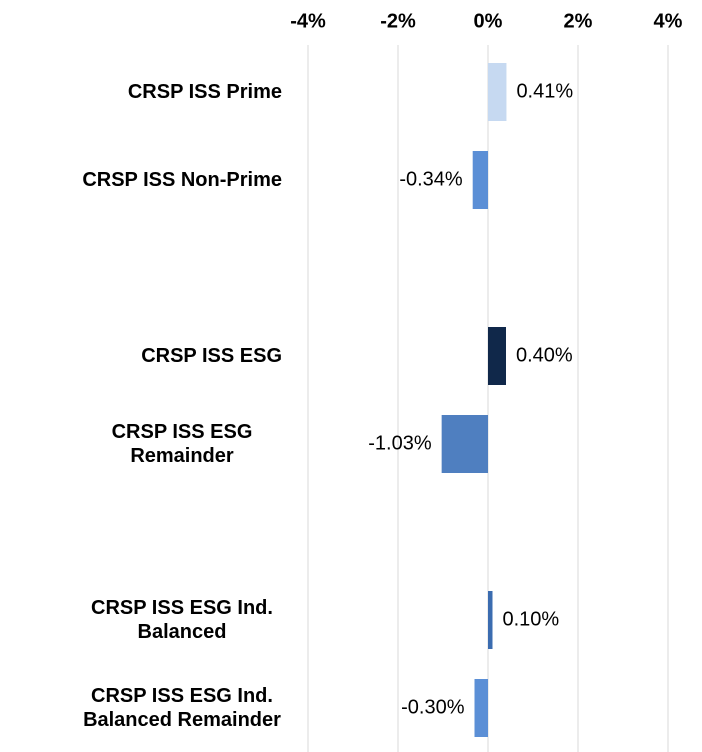 This screenshot has height=752, width=702. What do you see at coordinates (431, 179) in the screenshot?
I see `value-label: -0.34%` at bounding box center [431, 179].